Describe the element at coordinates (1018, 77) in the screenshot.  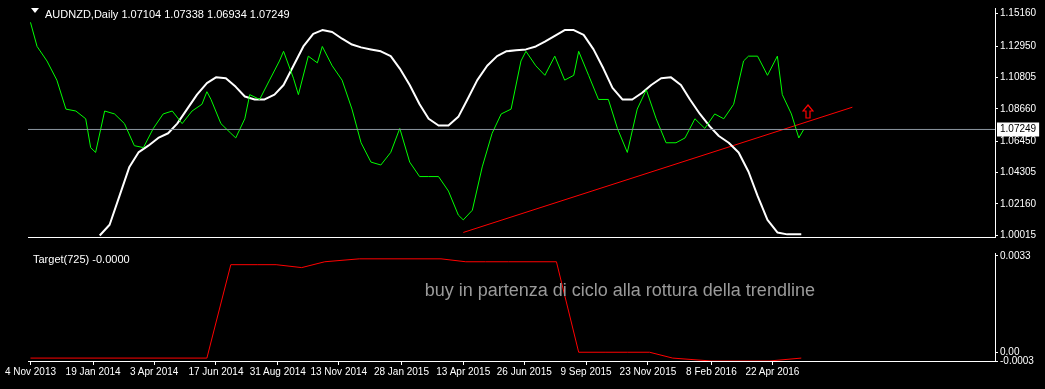
I see `y-tick-label: 1.10805` at that location.